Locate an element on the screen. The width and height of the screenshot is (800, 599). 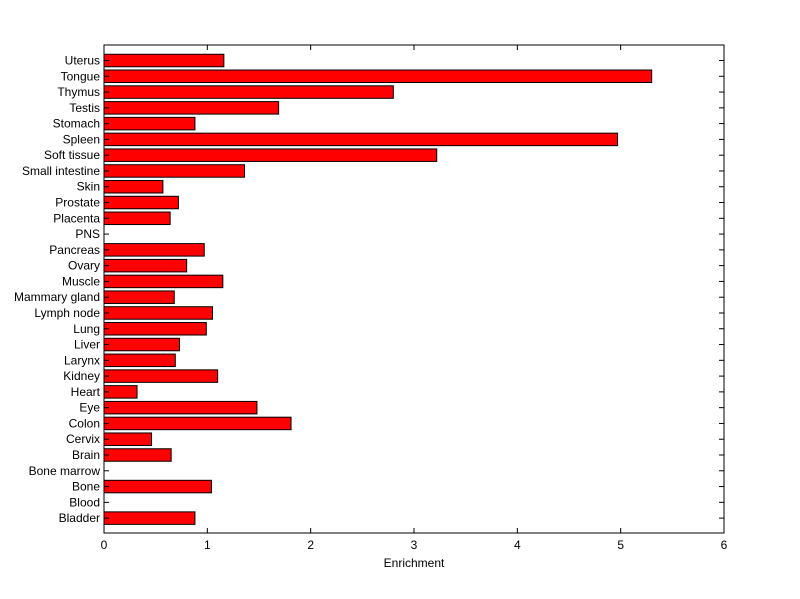
bar-brain is located at coordinates (137, 455).